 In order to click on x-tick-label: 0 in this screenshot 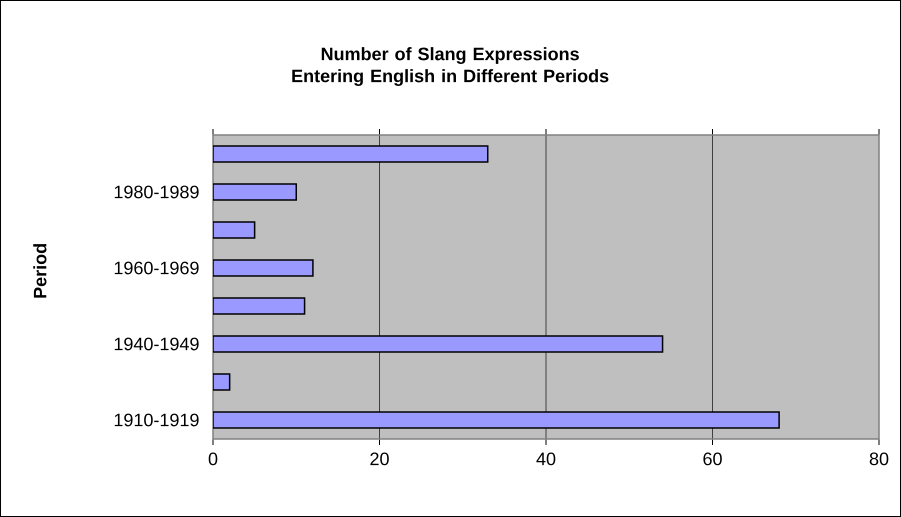, I will do `click(213, 459)`.